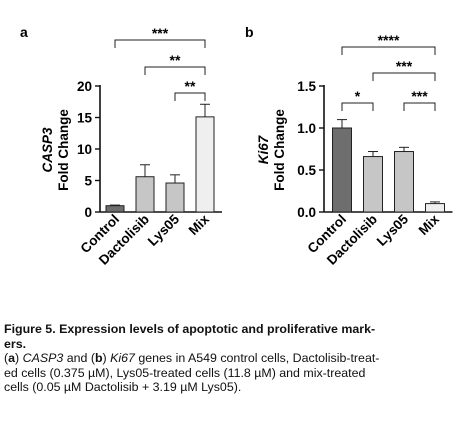 The width and height of the screenshot is (472, 426). What do you see at coordinates (122, 358) in the screenshot?
I see `caption-run: Ki67` at bounding box center [122, 358].